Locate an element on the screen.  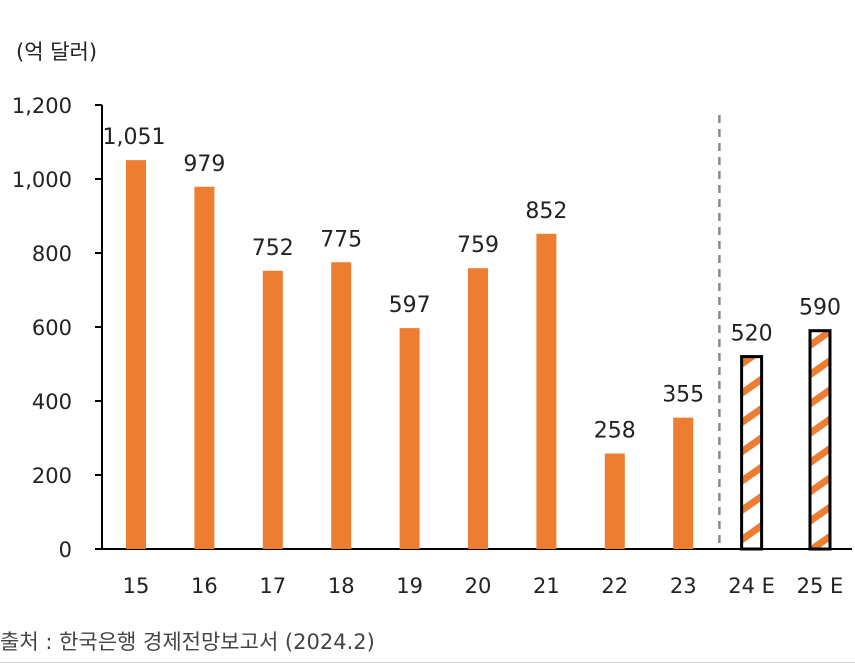
x-tick-label: 22 is located at coordinates (614, 586).